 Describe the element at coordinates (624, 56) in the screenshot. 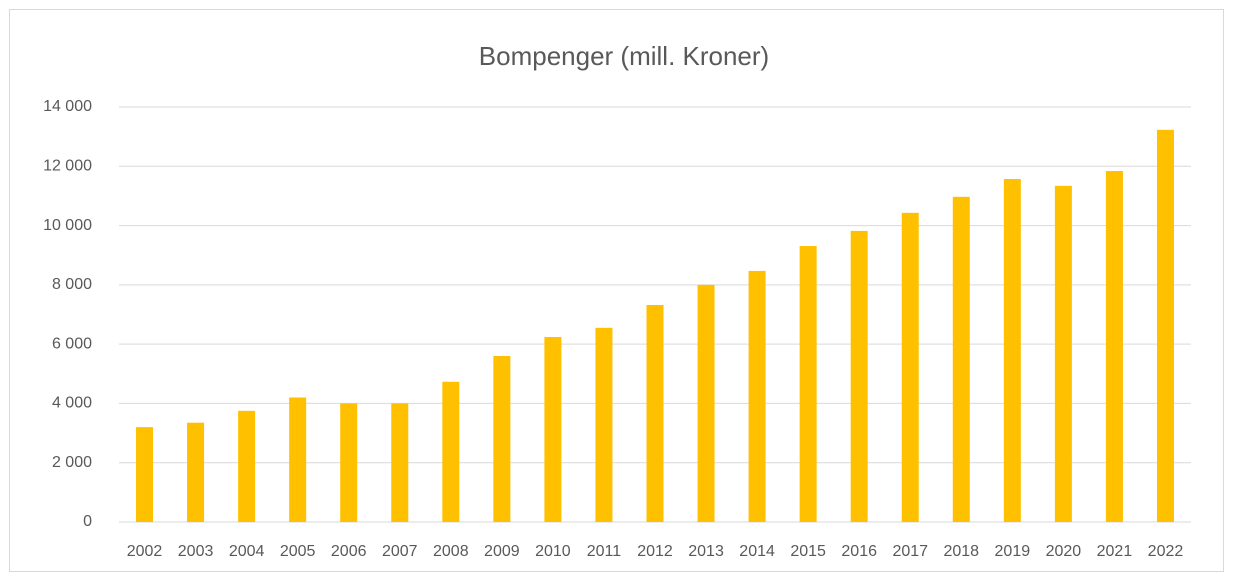

I see `chart-title: Bompenger (mill. Kroner)` at that location.